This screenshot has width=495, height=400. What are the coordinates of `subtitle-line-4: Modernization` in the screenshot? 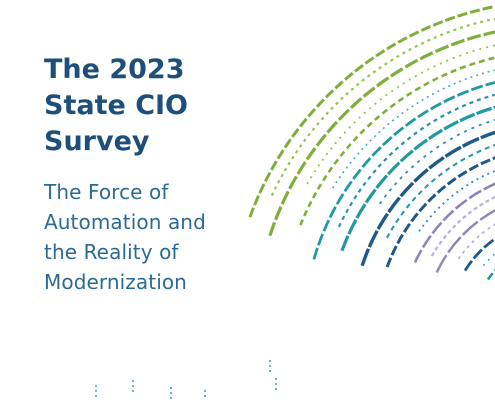 It's located at (115, 282).